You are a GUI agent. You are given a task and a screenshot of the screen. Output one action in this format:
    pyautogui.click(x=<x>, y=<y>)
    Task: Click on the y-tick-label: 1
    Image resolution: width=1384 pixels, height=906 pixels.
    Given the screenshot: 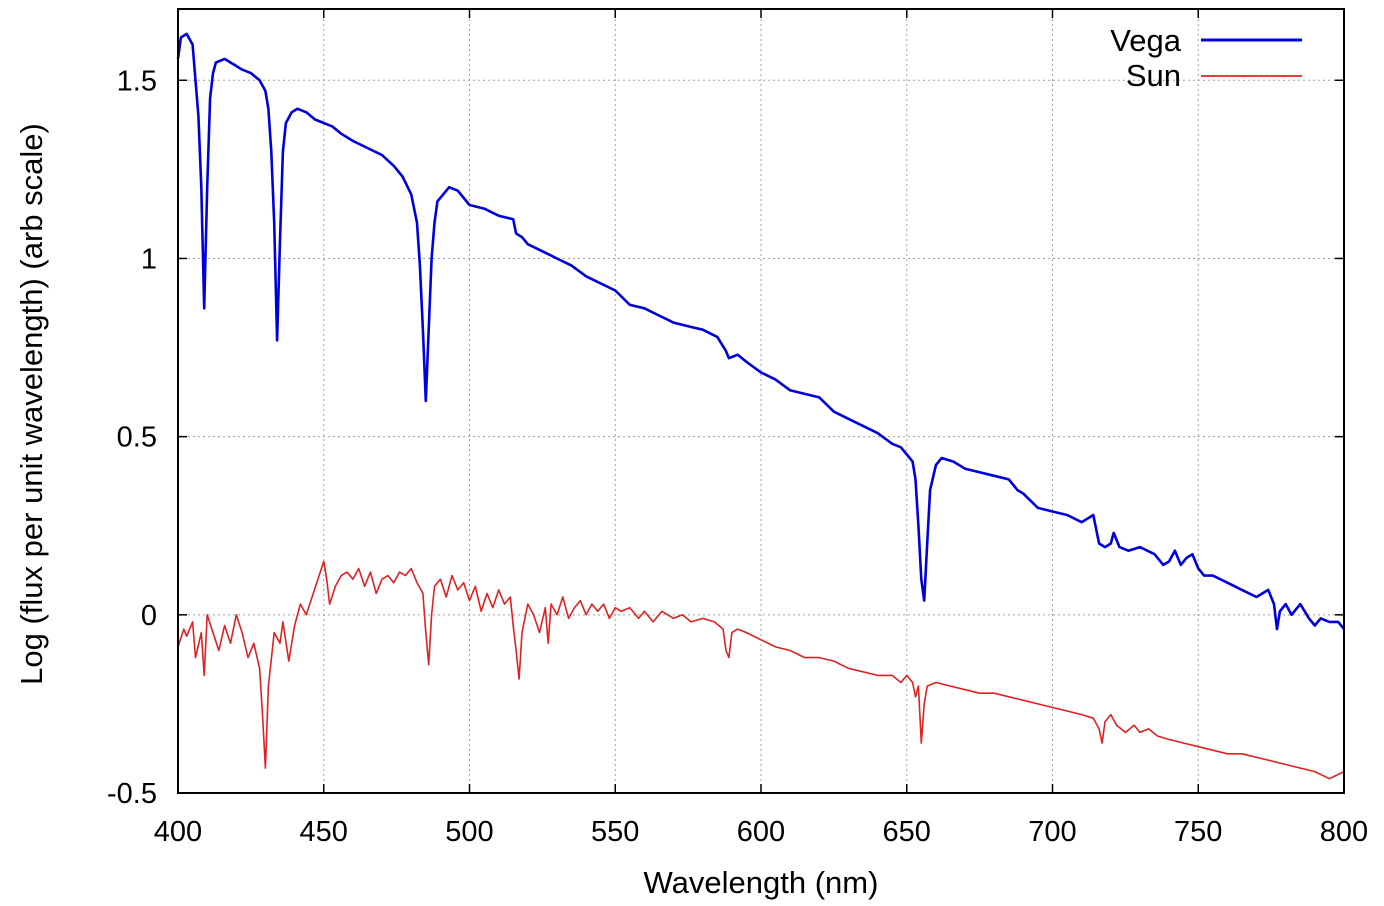 What is the action you would take?
    pyautogui.click(x=149, y=259)
    